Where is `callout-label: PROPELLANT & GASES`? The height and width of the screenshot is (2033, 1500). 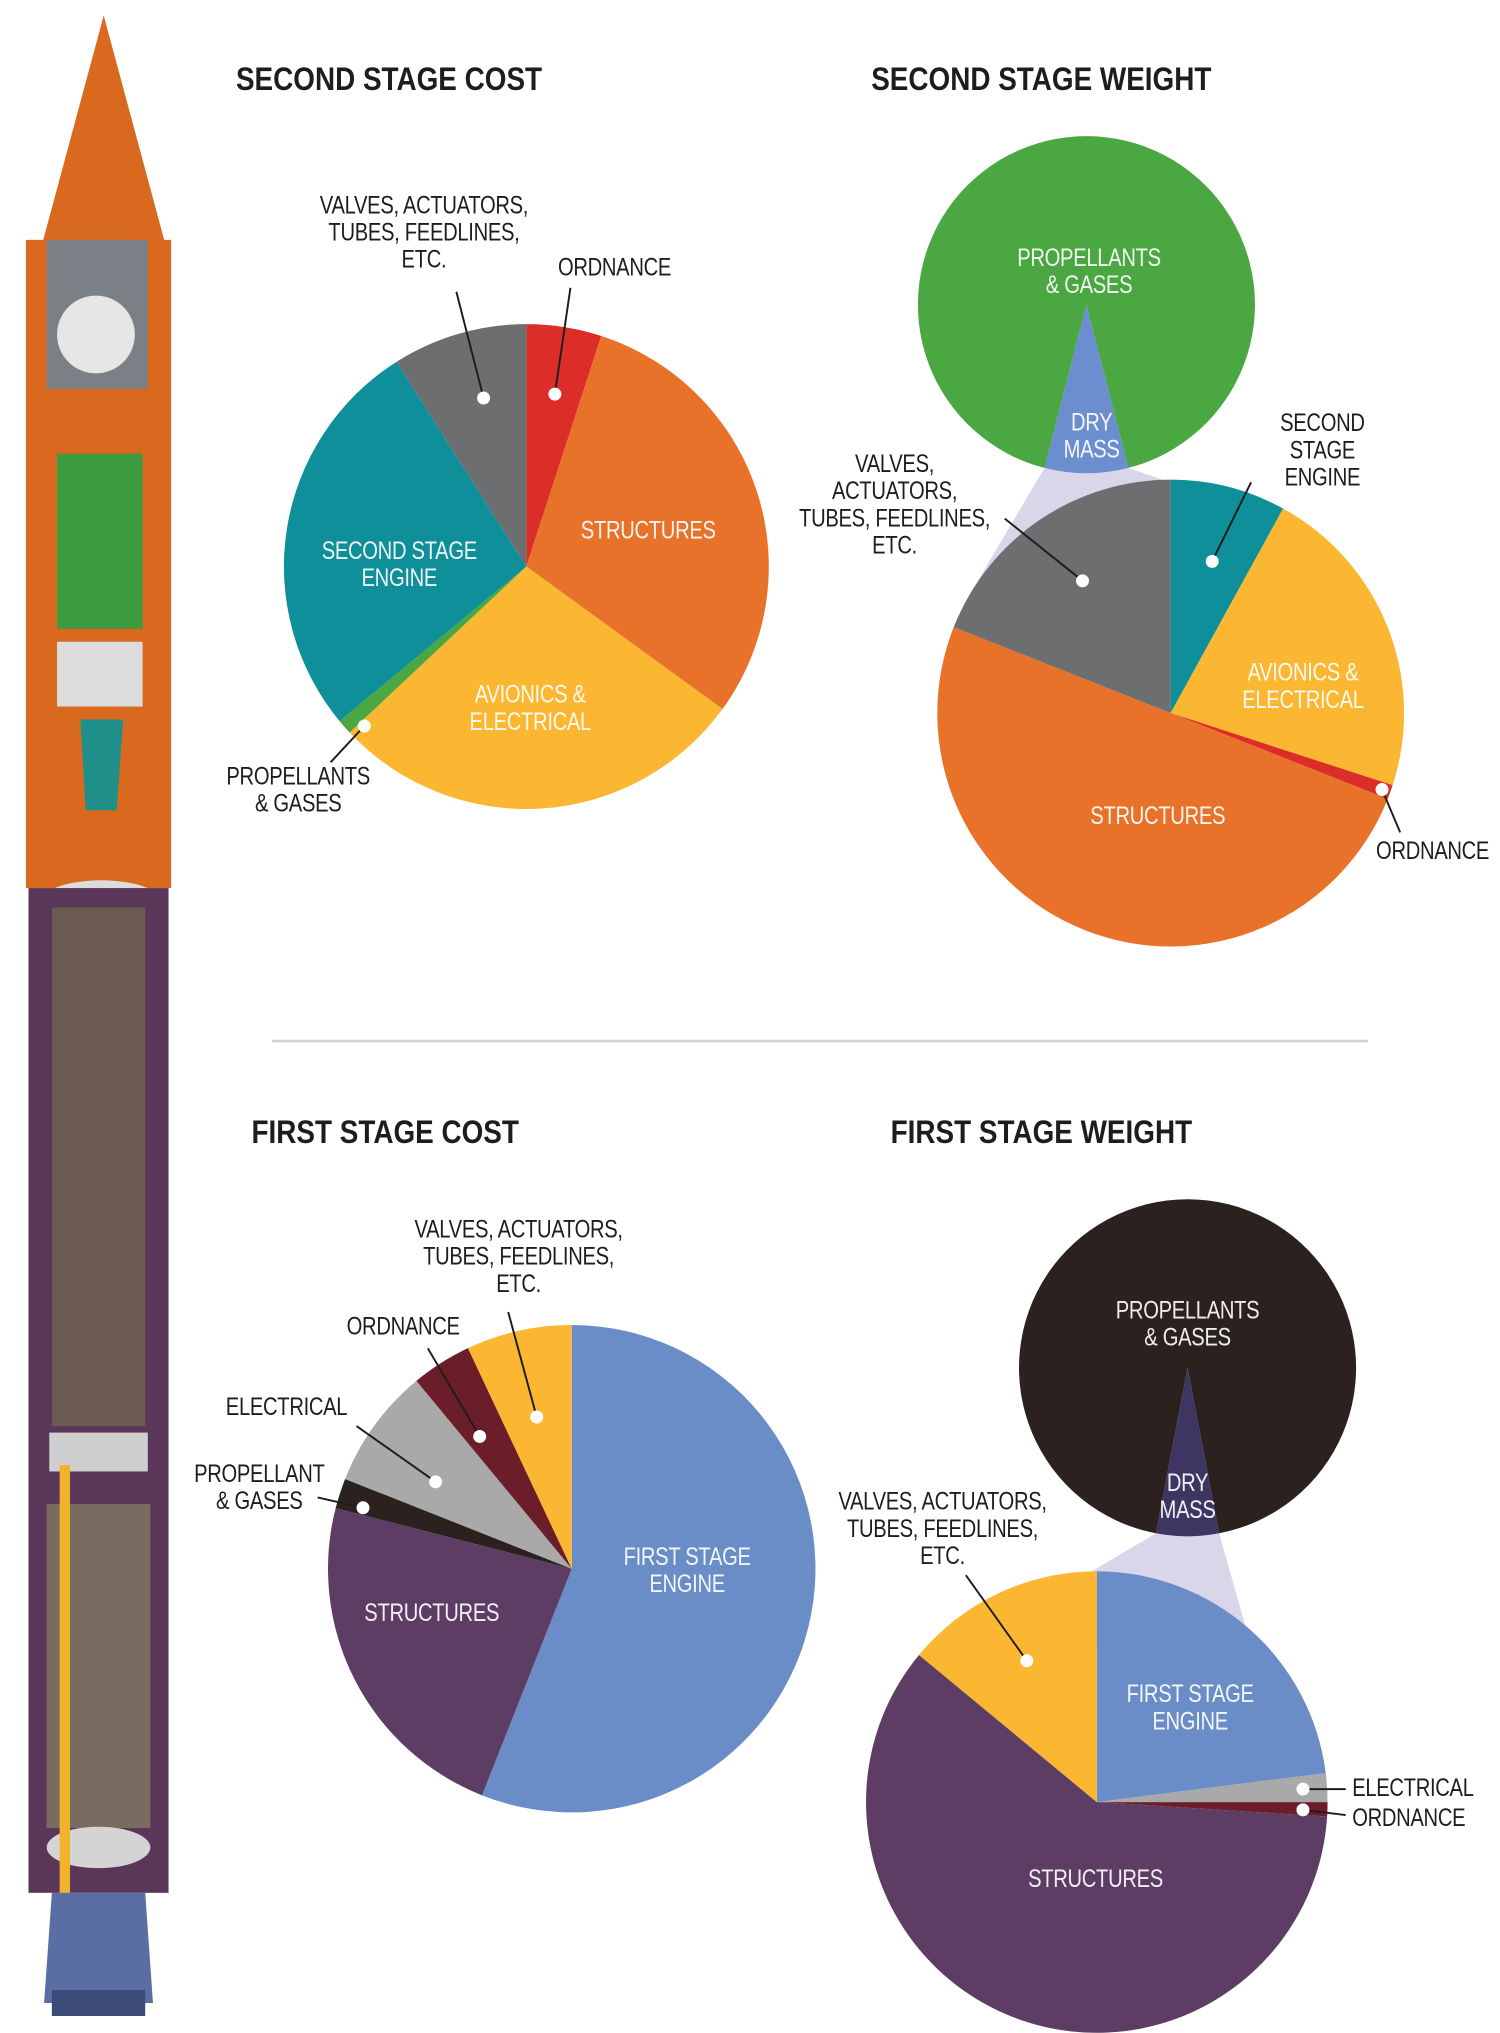
callout-label: PROPELLANT & GASES is located at coordinates (259, 1488).